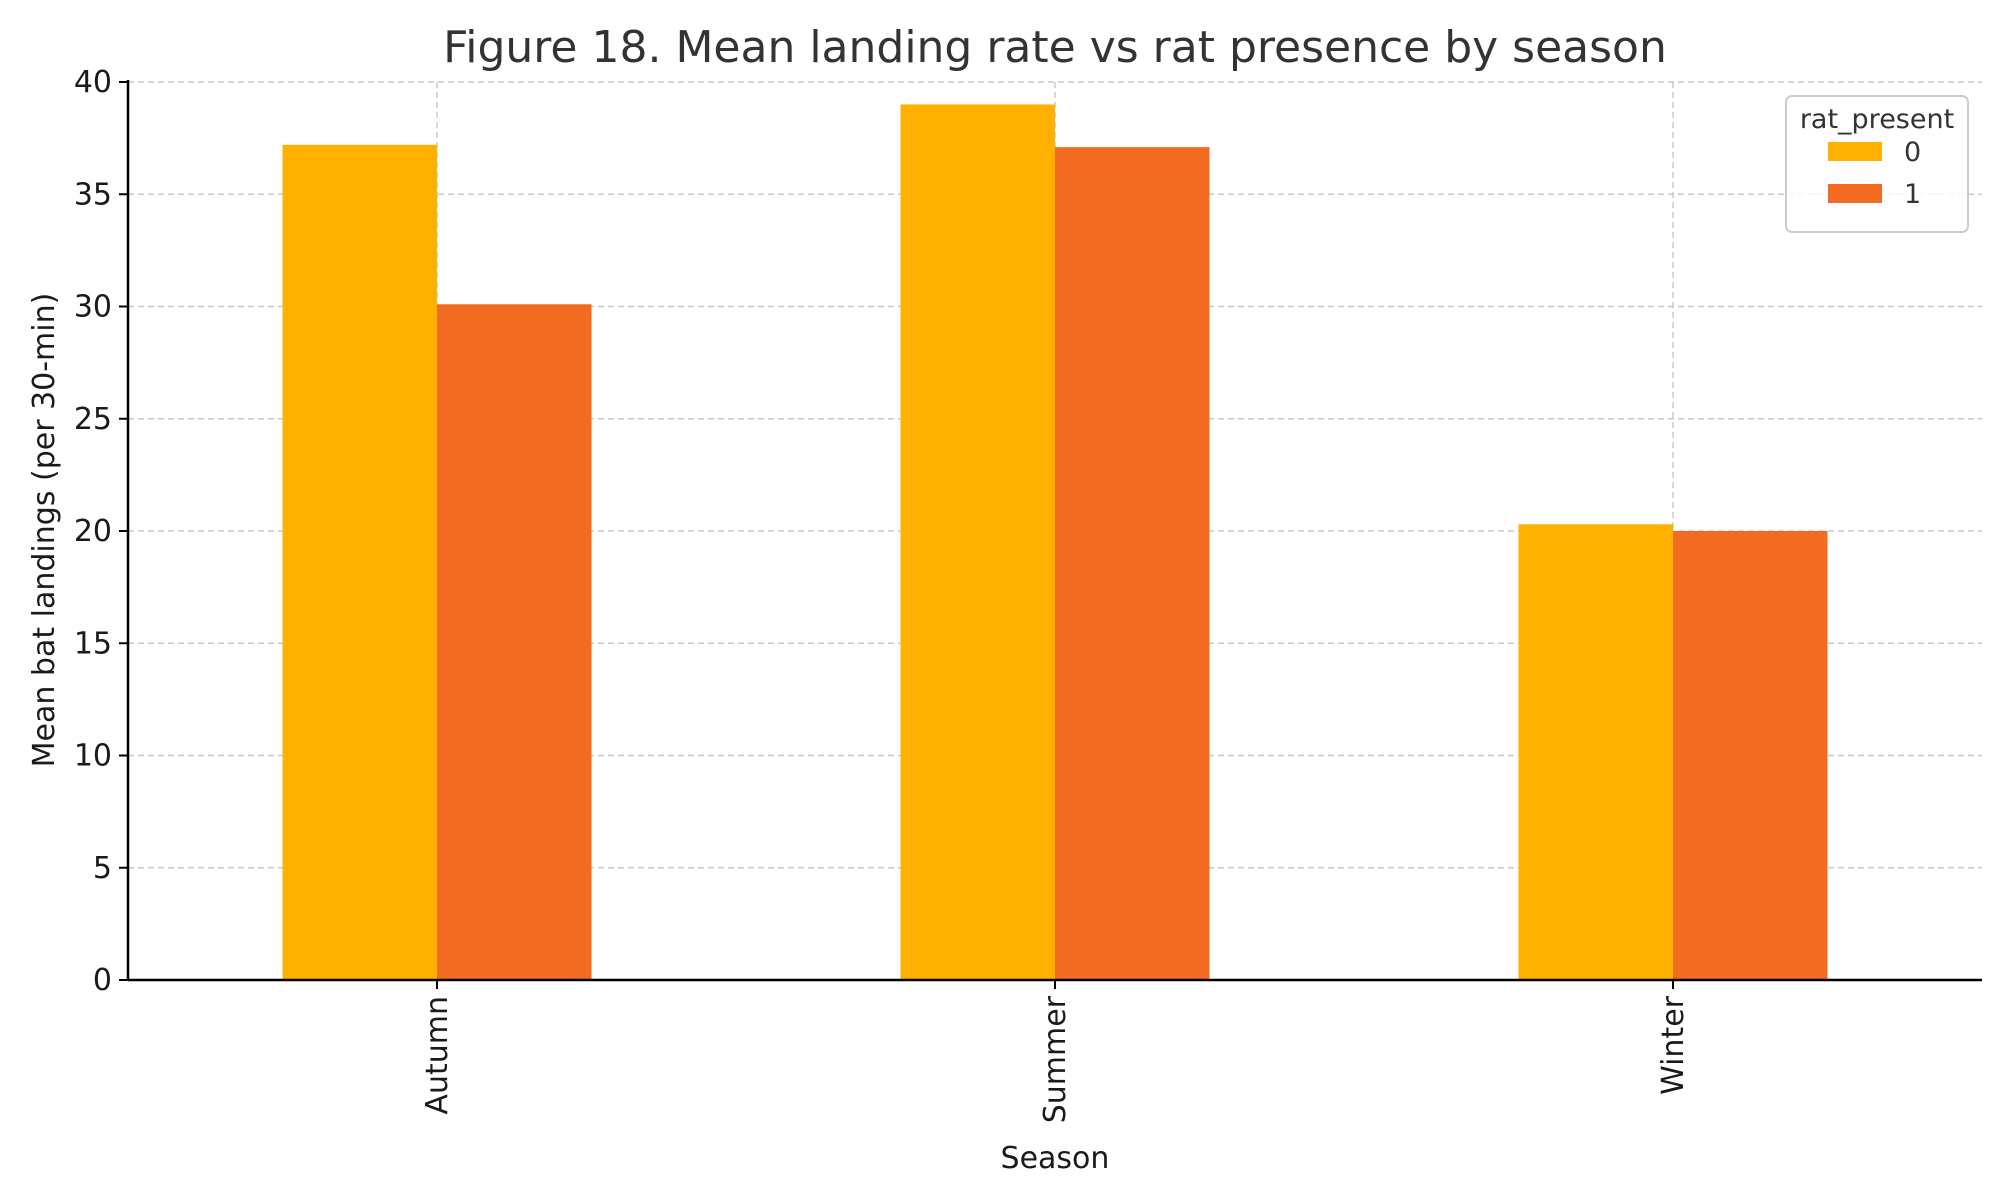 The height and width of the screenshot is (1200, 2000). Describe the element at coordinates (93, 307) in the screenshot. I see `y-tick-label: 30` at that location.